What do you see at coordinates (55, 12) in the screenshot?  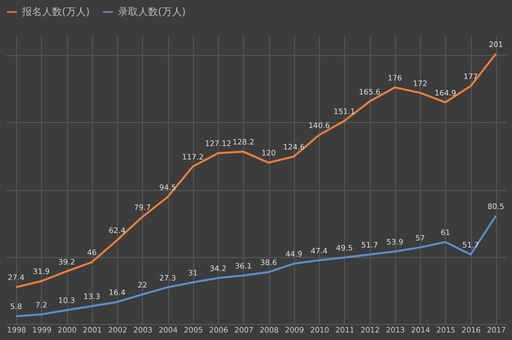 I see `legend-label: 报名人数(万人)` at bounding box center [55, 12].